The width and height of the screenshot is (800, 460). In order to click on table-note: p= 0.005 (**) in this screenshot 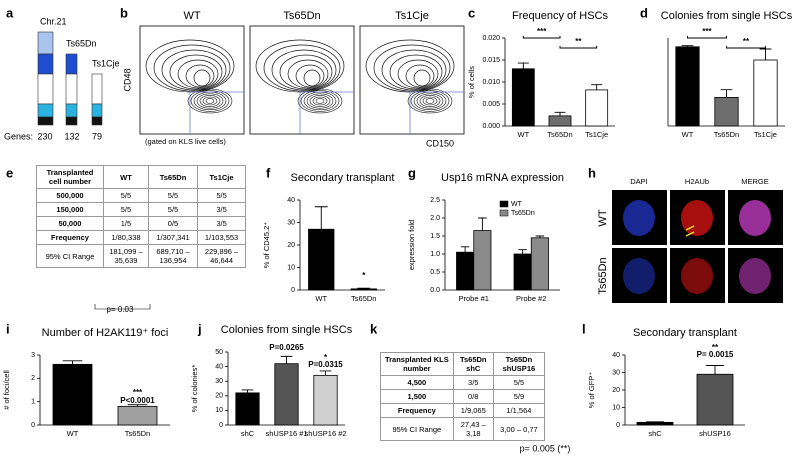, I will do `click(545, 448)`.